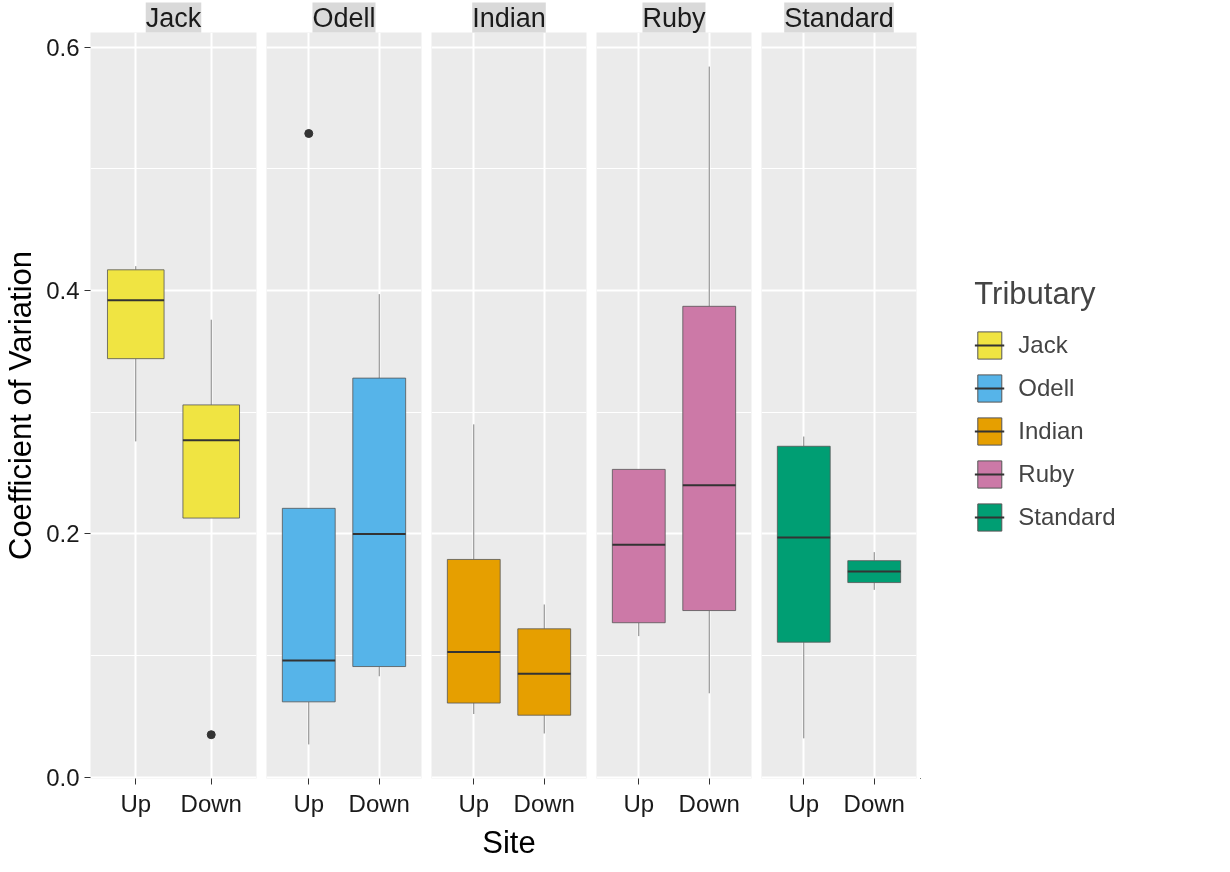 Image resolution: width=1230 pixels, height=872 pixels. Describe the element at coordinates (173, 17) in the screenshot. I see `chart-title: Jack` at that location.